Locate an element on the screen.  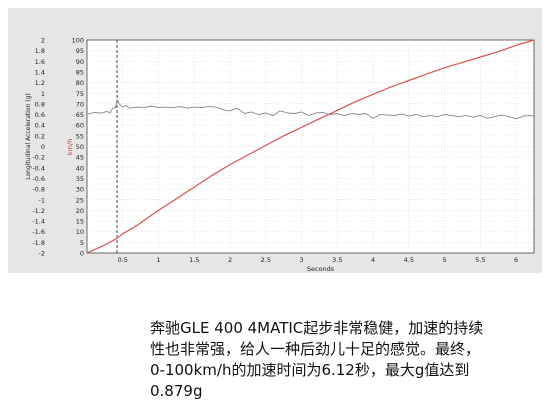
x-tick-label: 0.5 is located at coordinates (123, 260).